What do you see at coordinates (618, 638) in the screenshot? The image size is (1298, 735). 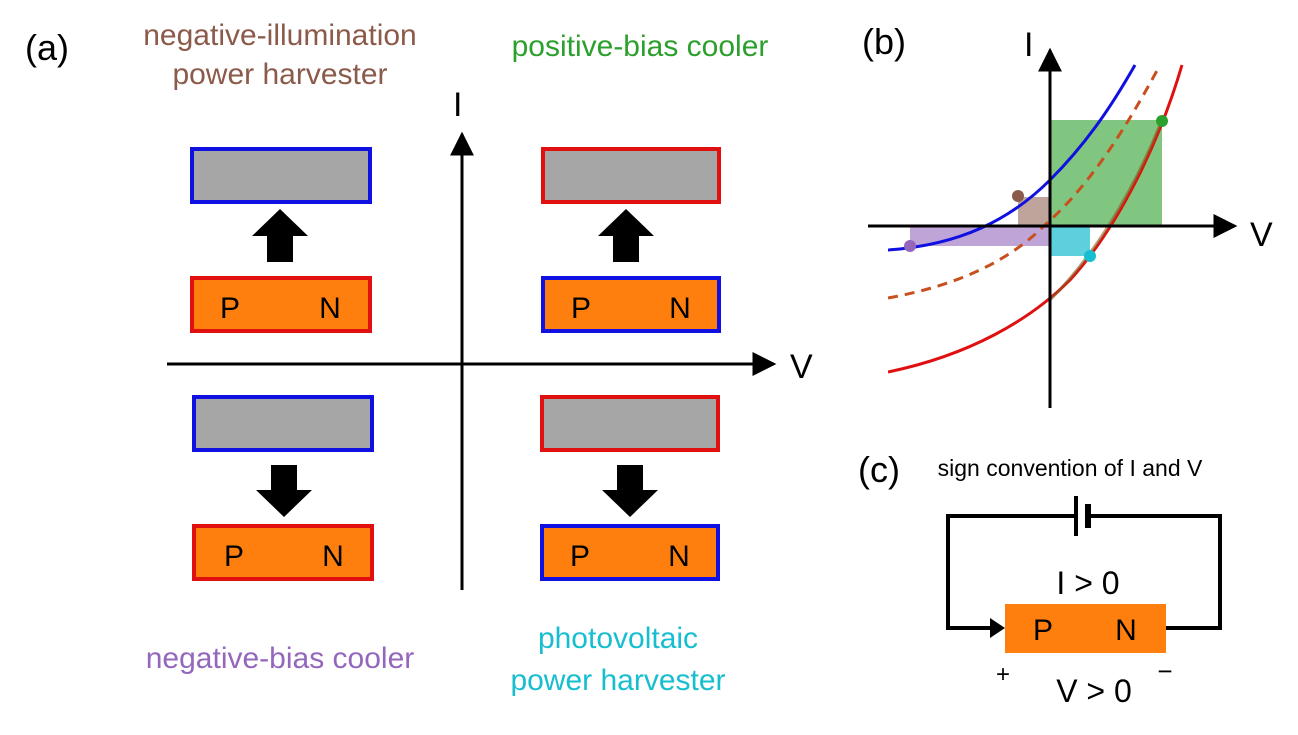 I see `q4-title-line1: photovoltaic` at bounding box center [618, 638].